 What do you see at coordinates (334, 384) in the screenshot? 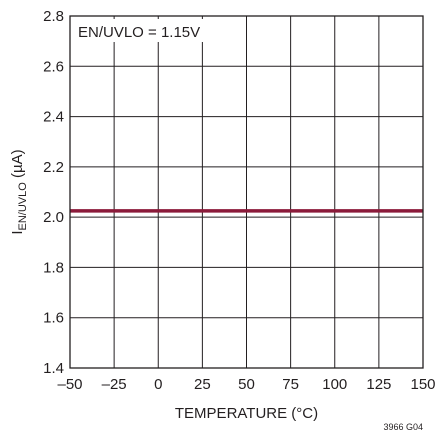
I see `x-tick-label: 100` at bounding box center [334, 384].